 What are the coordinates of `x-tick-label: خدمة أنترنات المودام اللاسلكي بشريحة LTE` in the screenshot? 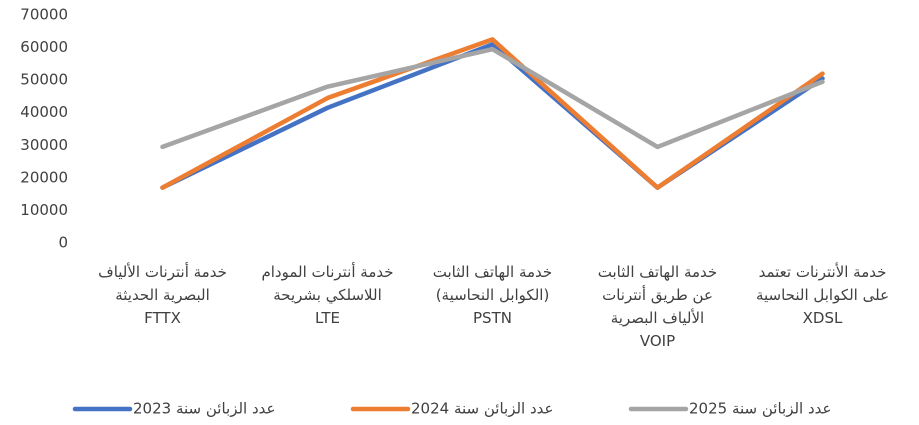 It's located at (327, 294).